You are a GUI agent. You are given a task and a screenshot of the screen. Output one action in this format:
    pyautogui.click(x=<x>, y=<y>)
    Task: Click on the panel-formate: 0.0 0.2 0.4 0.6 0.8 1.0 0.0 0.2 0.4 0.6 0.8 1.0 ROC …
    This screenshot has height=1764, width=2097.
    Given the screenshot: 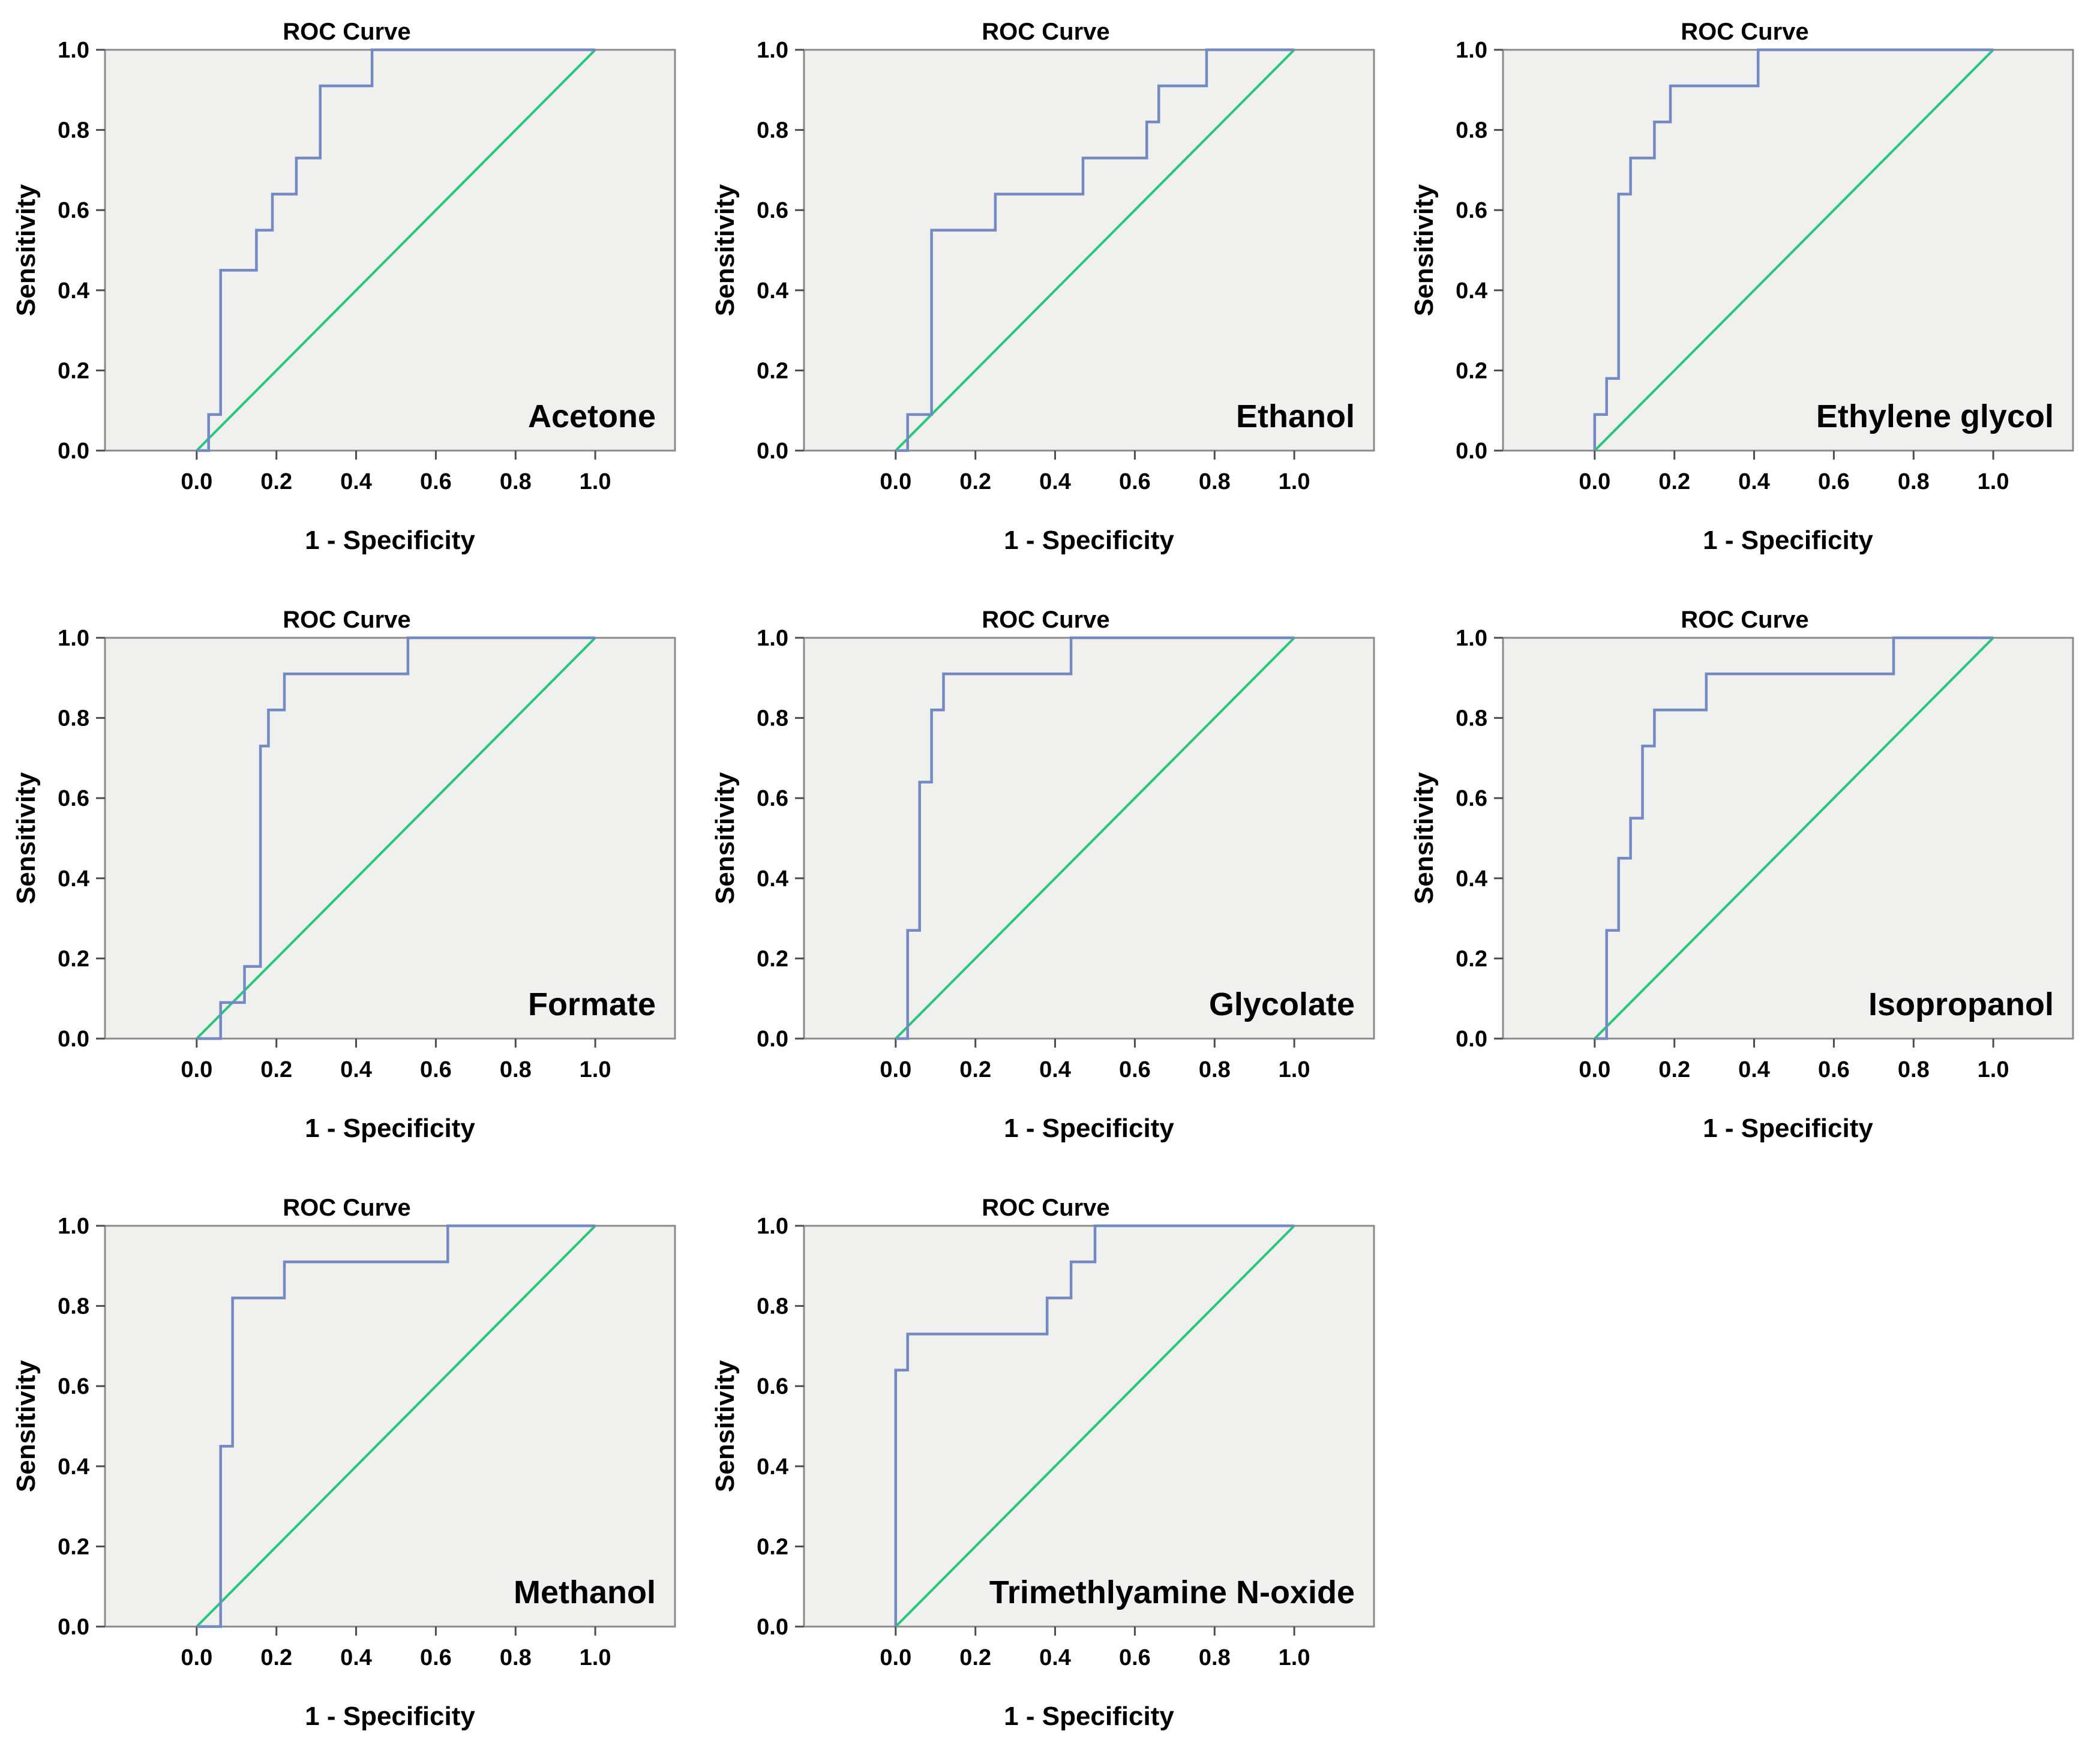 What is the action you would take?
    pyautogui.click(x=349, y=882)
    